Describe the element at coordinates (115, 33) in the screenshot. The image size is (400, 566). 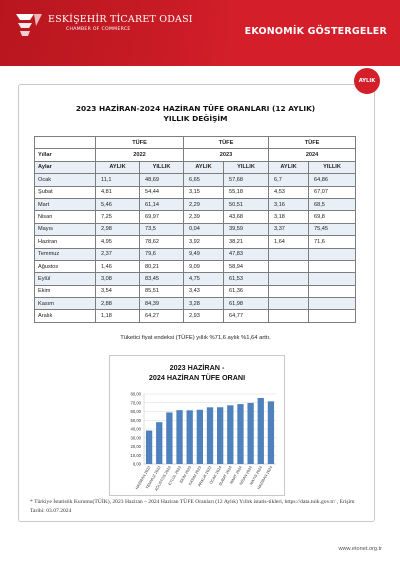
I see `header-shade` at that location.